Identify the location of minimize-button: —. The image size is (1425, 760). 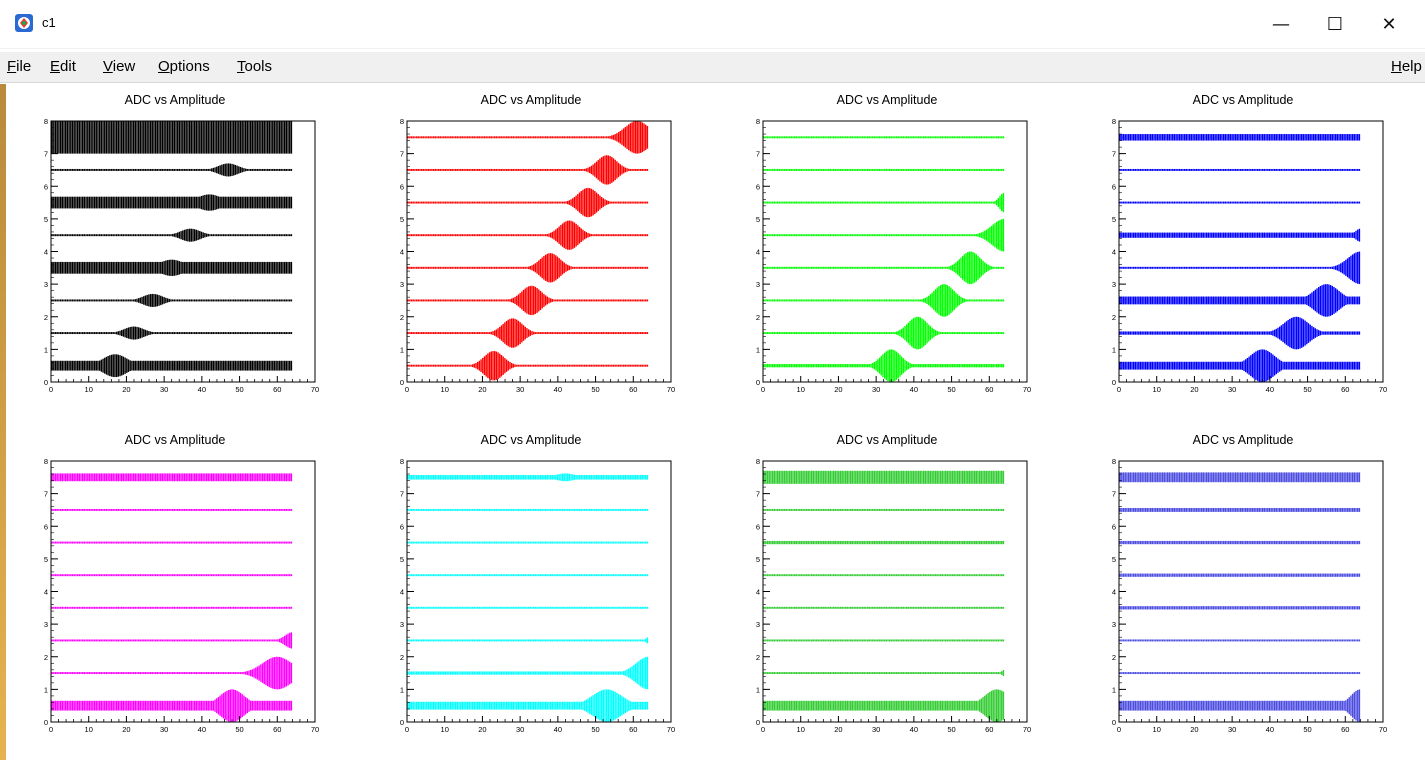
(1281, 24).